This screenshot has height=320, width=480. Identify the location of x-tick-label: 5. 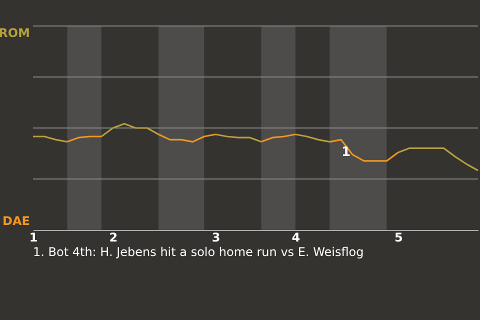
(398, 237).